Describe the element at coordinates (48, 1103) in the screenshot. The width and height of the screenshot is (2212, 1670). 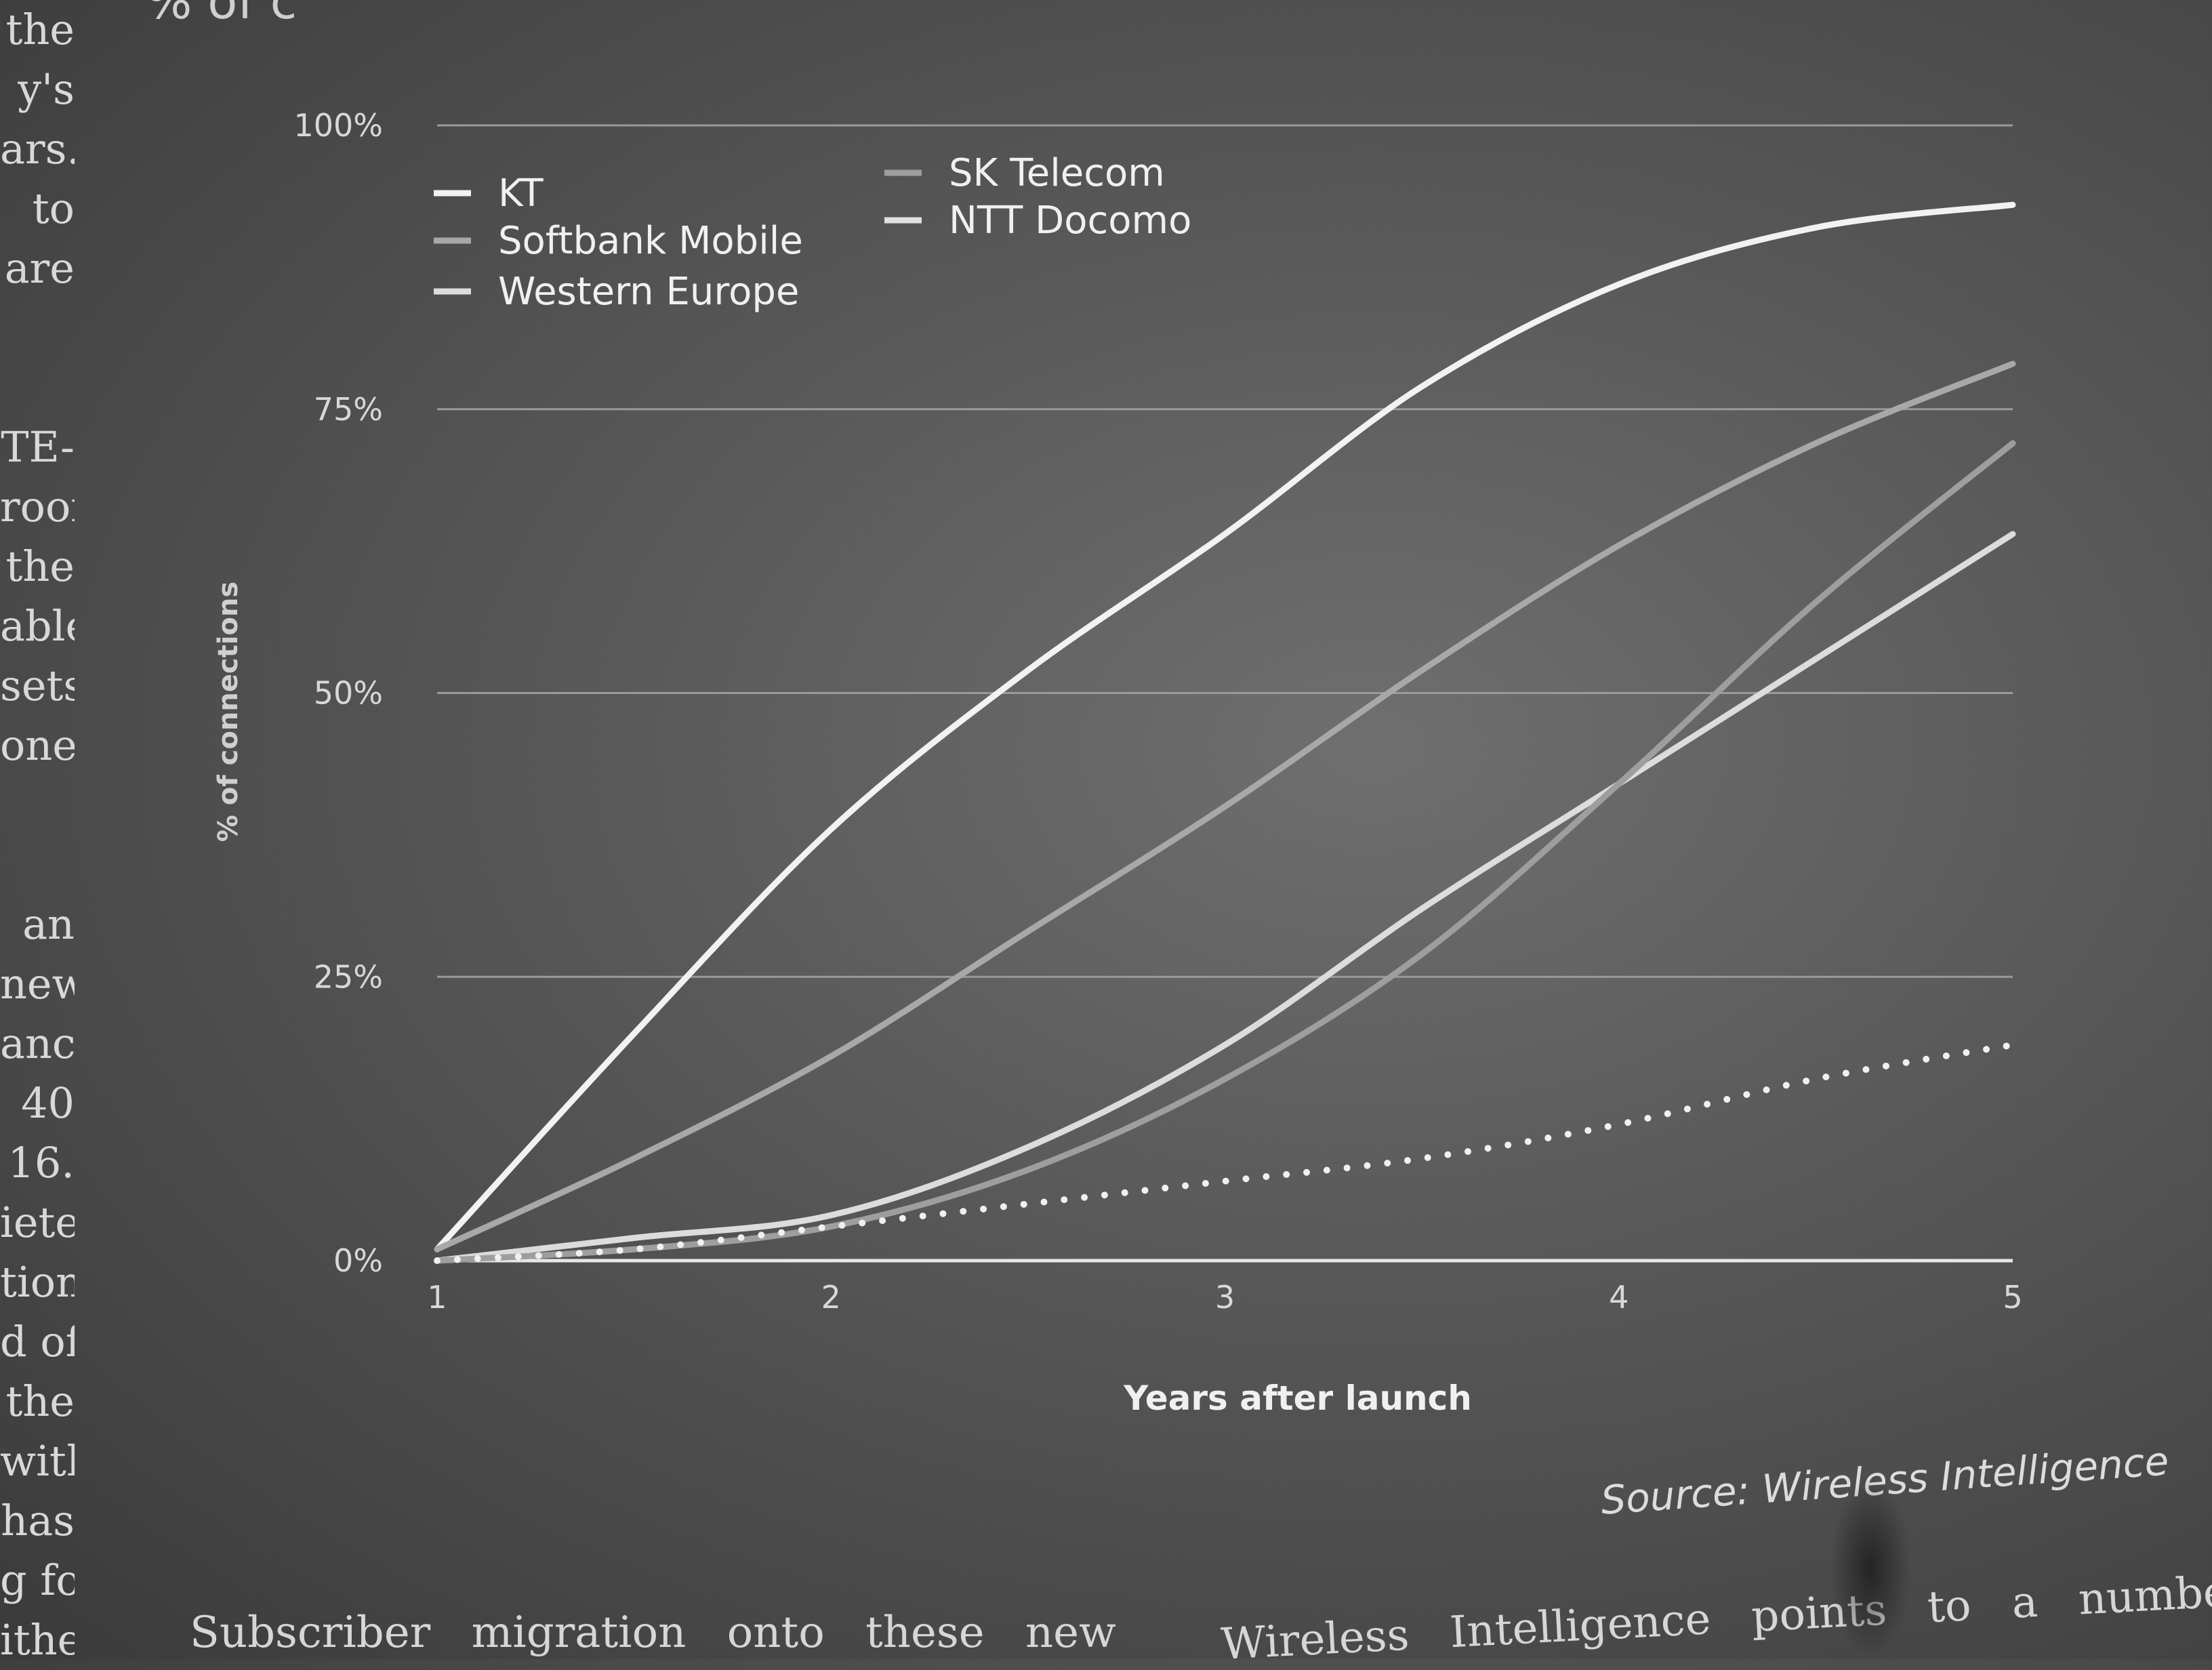
I see `column-fragment: 40` at that location.